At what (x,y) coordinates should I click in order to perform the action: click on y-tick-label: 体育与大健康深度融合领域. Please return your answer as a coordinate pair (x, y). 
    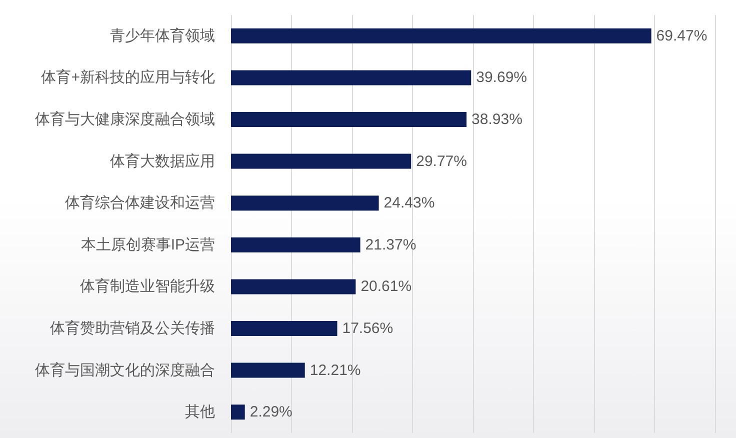
    Looking at the image, I should click on (125, 119).